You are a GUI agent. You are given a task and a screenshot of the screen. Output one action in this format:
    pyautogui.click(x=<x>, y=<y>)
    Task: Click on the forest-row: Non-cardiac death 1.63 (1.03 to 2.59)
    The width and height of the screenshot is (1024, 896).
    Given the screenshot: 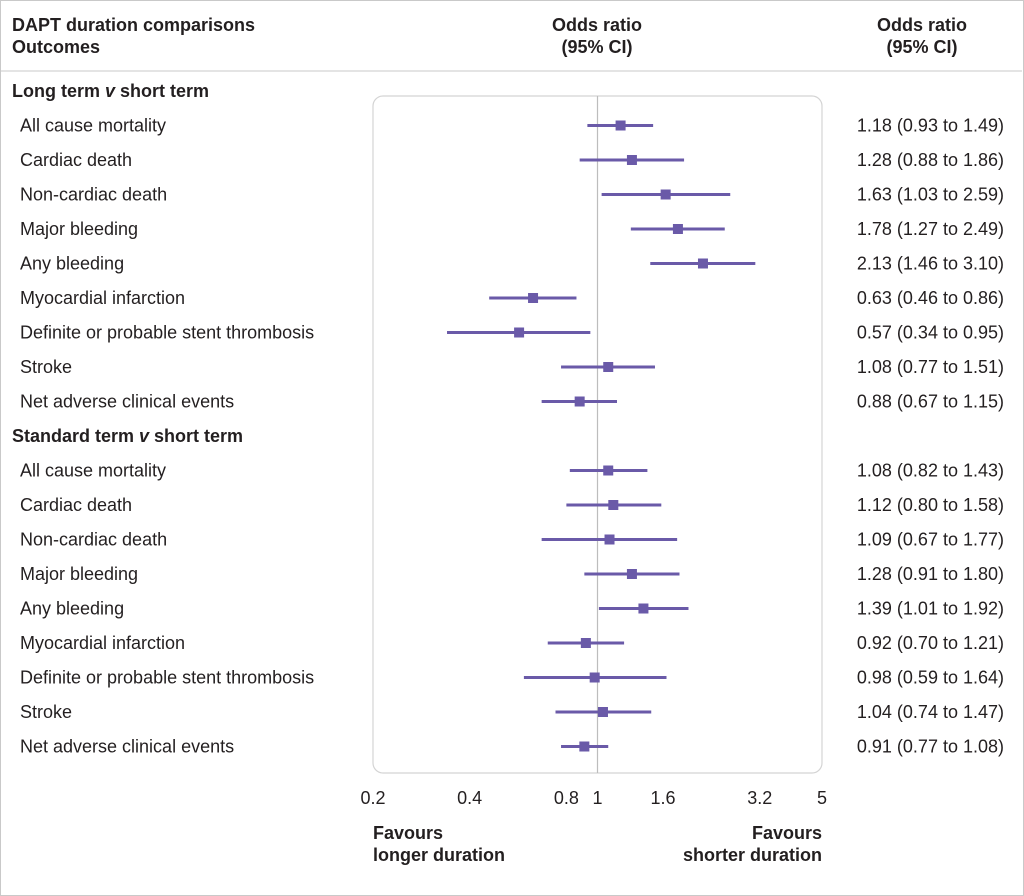 What is the action you would take?
    pyautogui.click(x=512, y=195)
    